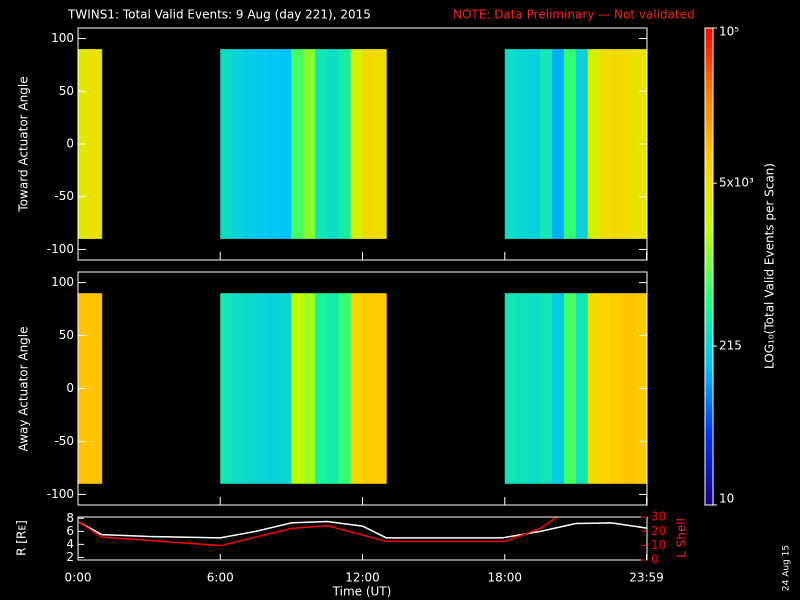  Describe the element at coordinates (729, 32) in the screenshot. I see `colorbar-tick-label: 10⁵` at that location.